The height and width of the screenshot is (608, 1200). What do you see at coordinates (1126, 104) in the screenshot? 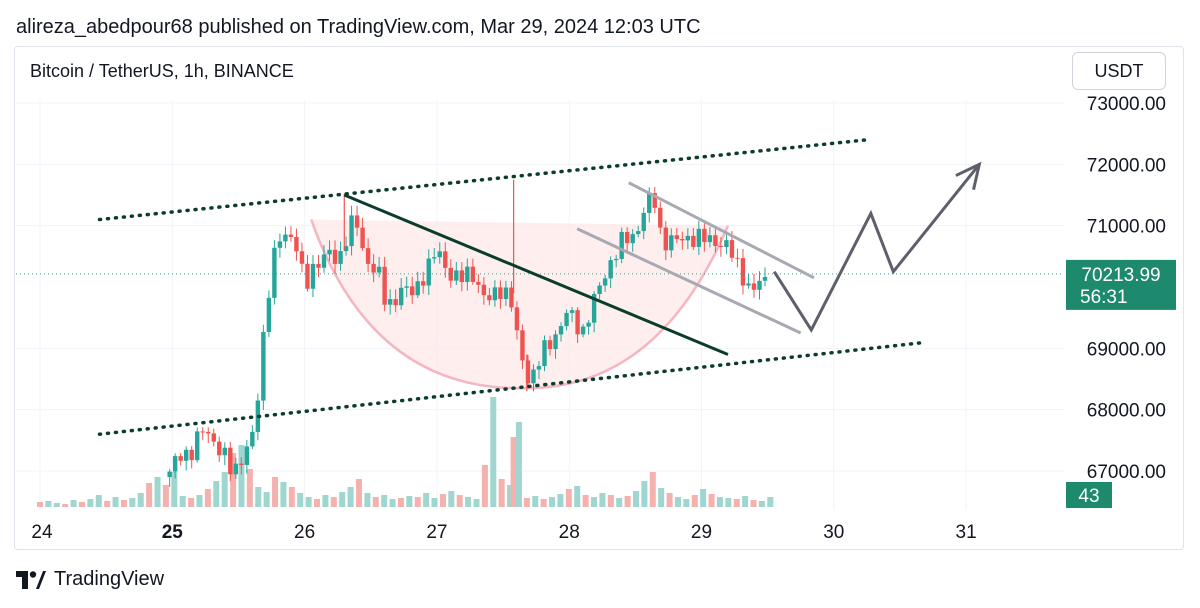
I see `y-tick-label: 73000.00` at bounding box center [1126, 104].